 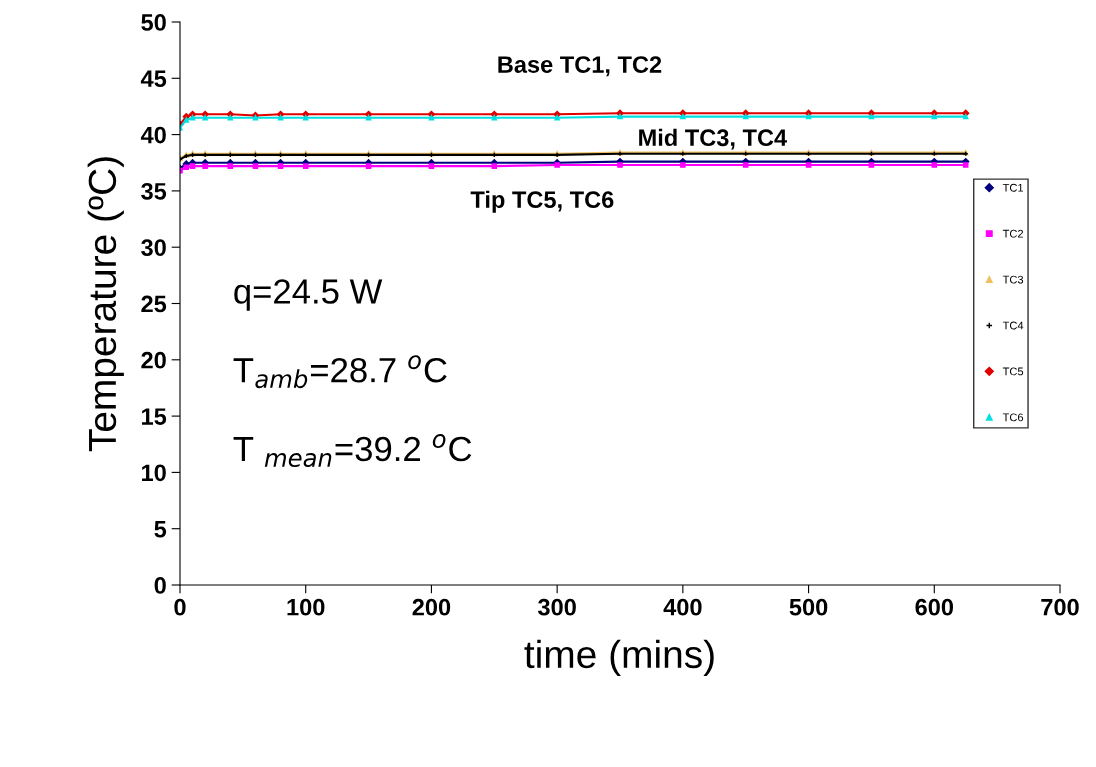 I want to click on x-tick-label: 200, so click(x=431, y=607).